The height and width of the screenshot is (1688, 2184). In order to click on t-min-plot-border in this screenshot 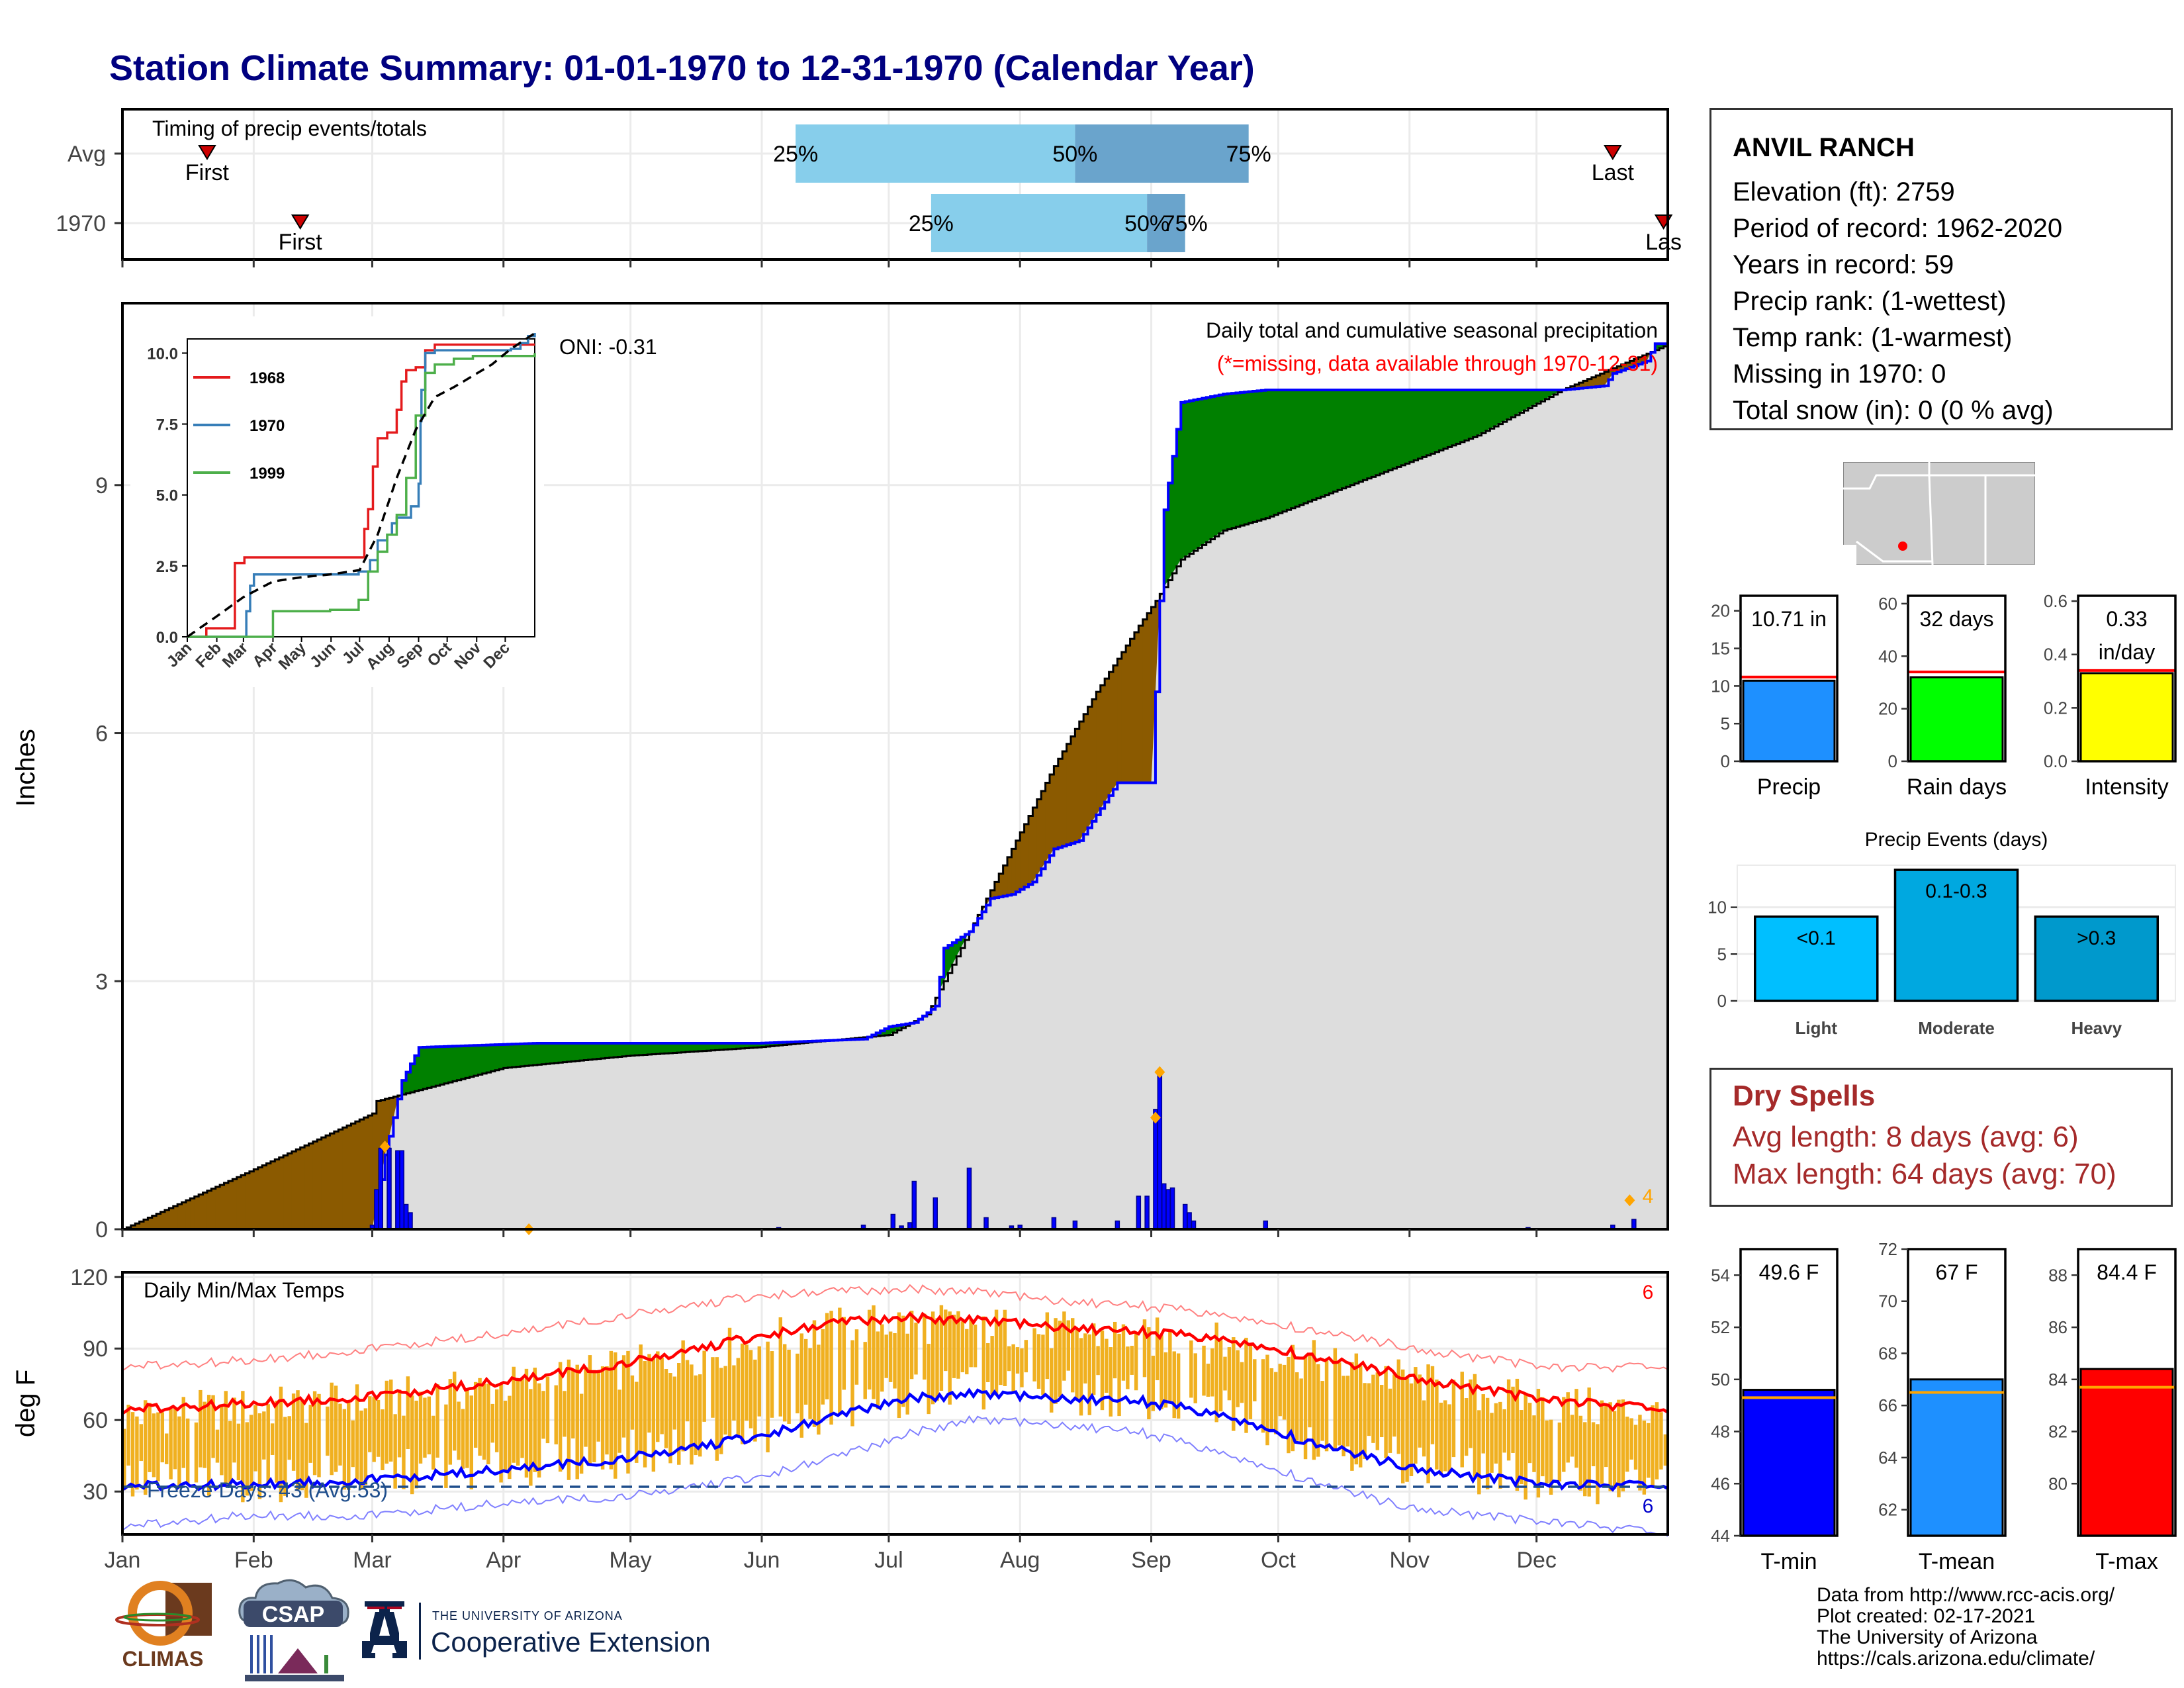, I will do `click(1789, 1392)`.